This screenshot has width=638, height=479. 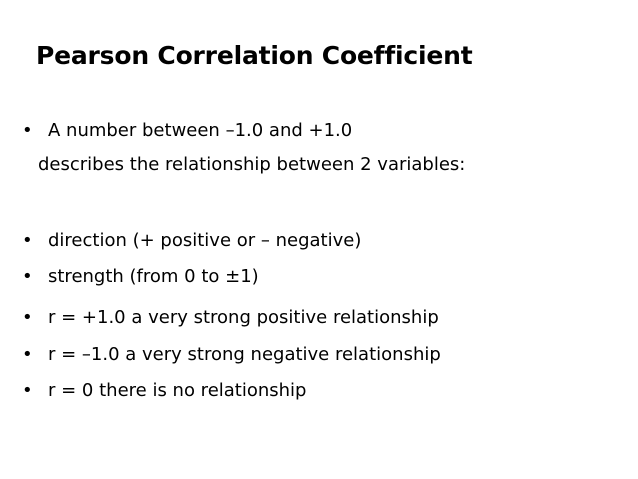 What do you see at coordinates (177, 390) in the screenshot?
I see `bullet-text: r = 0 there is no relationship` at bounding box center [177, 390].